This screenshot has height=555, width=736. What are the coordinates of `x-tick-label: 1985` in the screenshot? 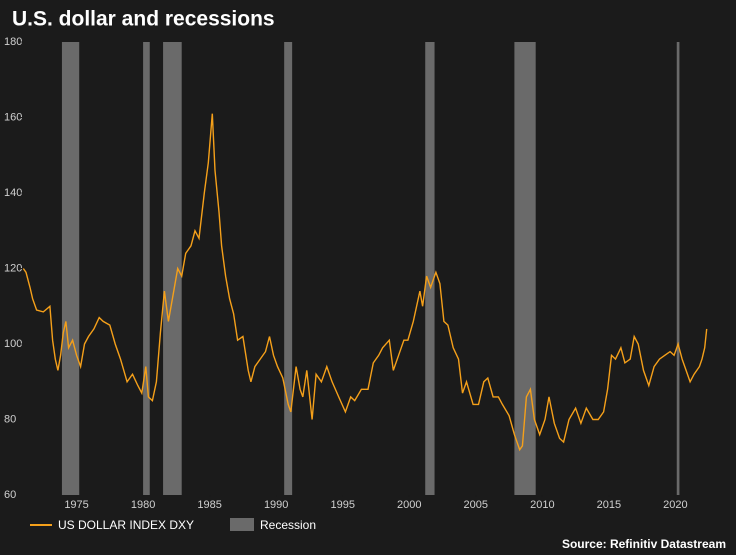 It's located at (209, 505).